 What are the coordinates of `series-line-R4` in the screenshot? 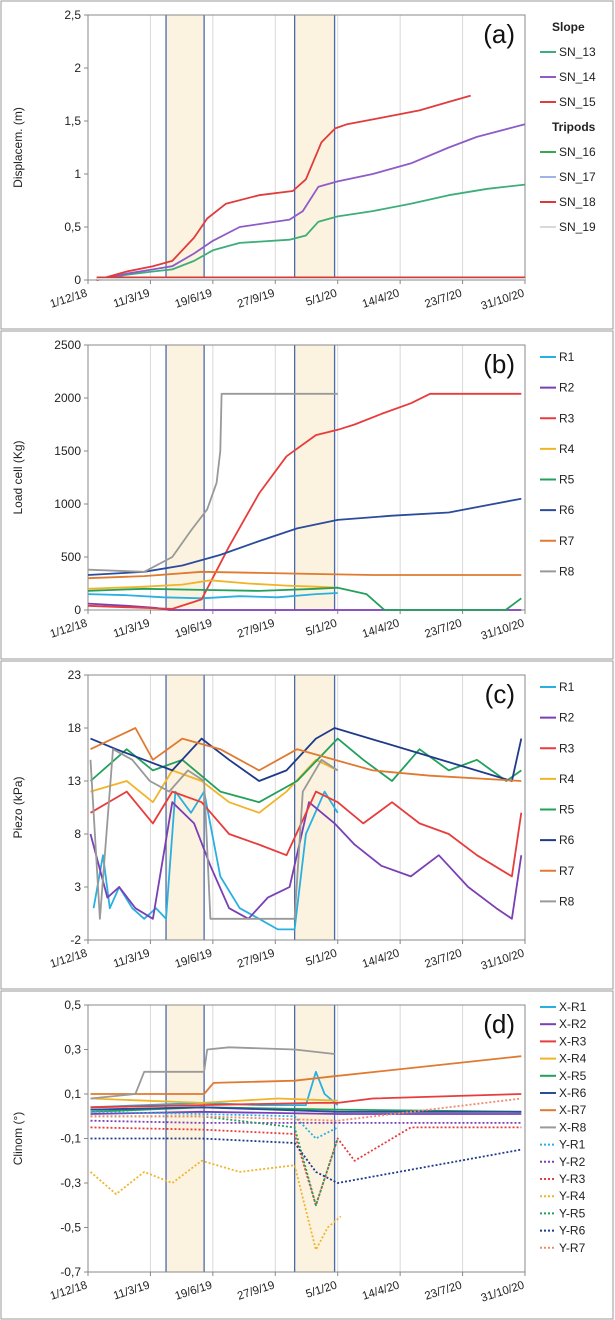 It's located at (212, 584).